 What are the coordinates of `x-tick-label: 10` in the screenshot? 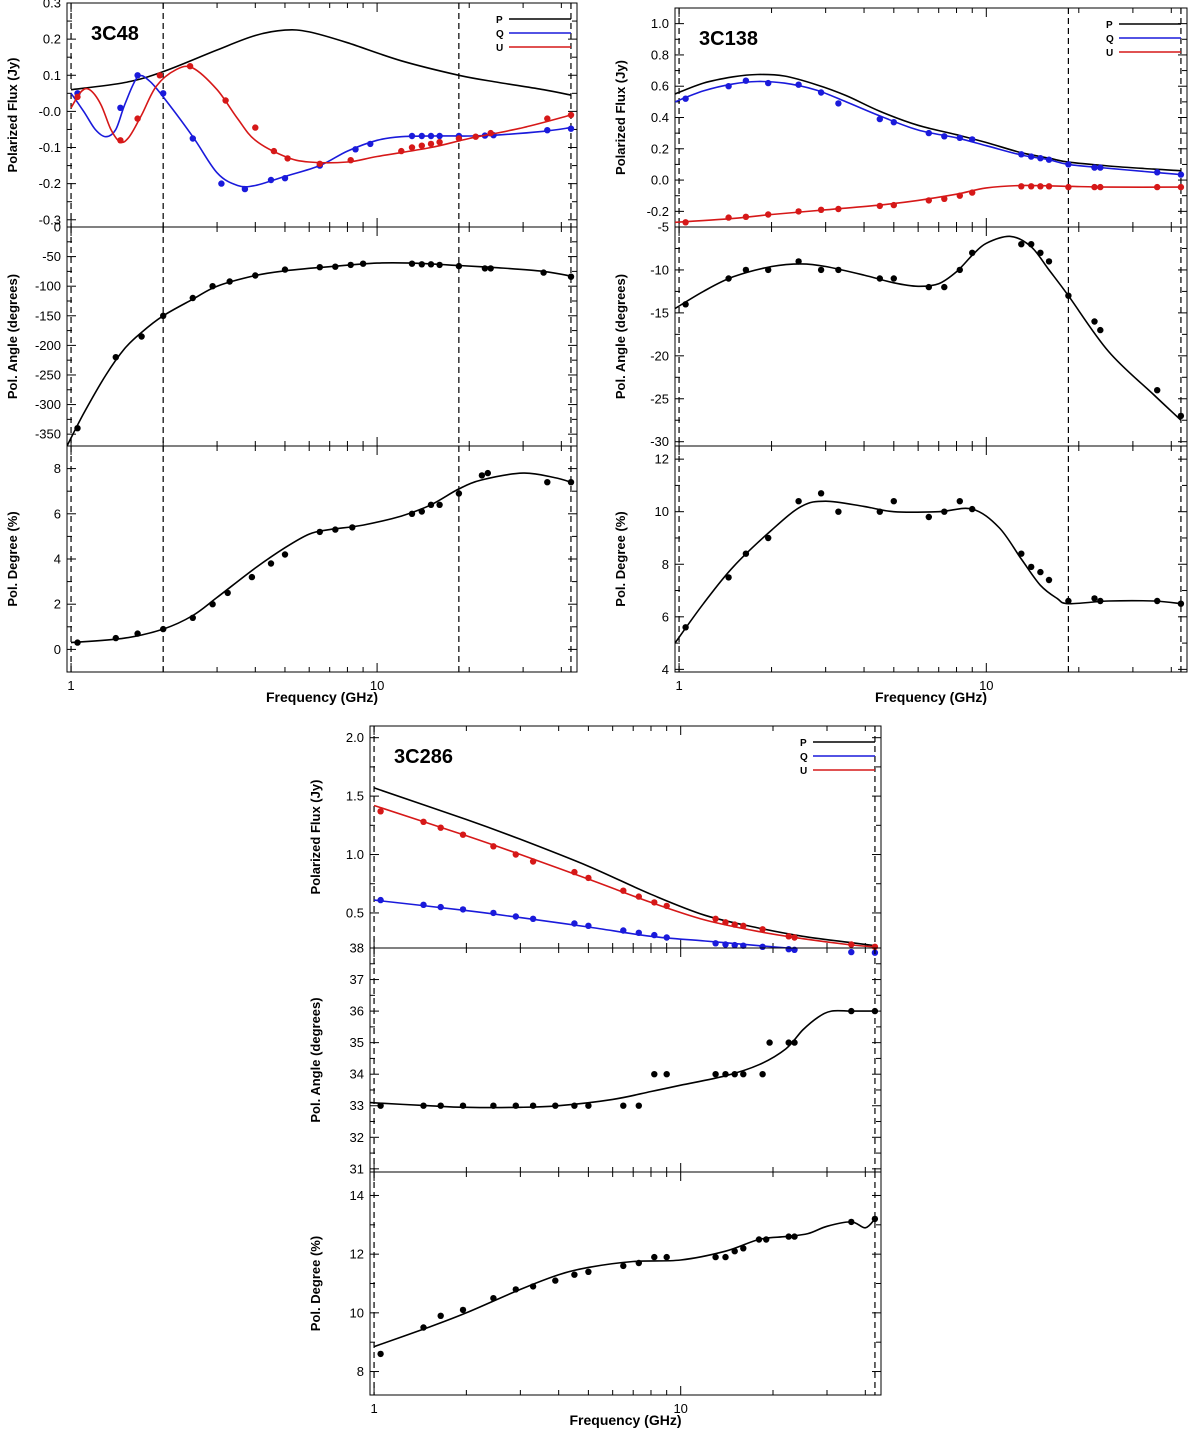 It's located at (986, 685).